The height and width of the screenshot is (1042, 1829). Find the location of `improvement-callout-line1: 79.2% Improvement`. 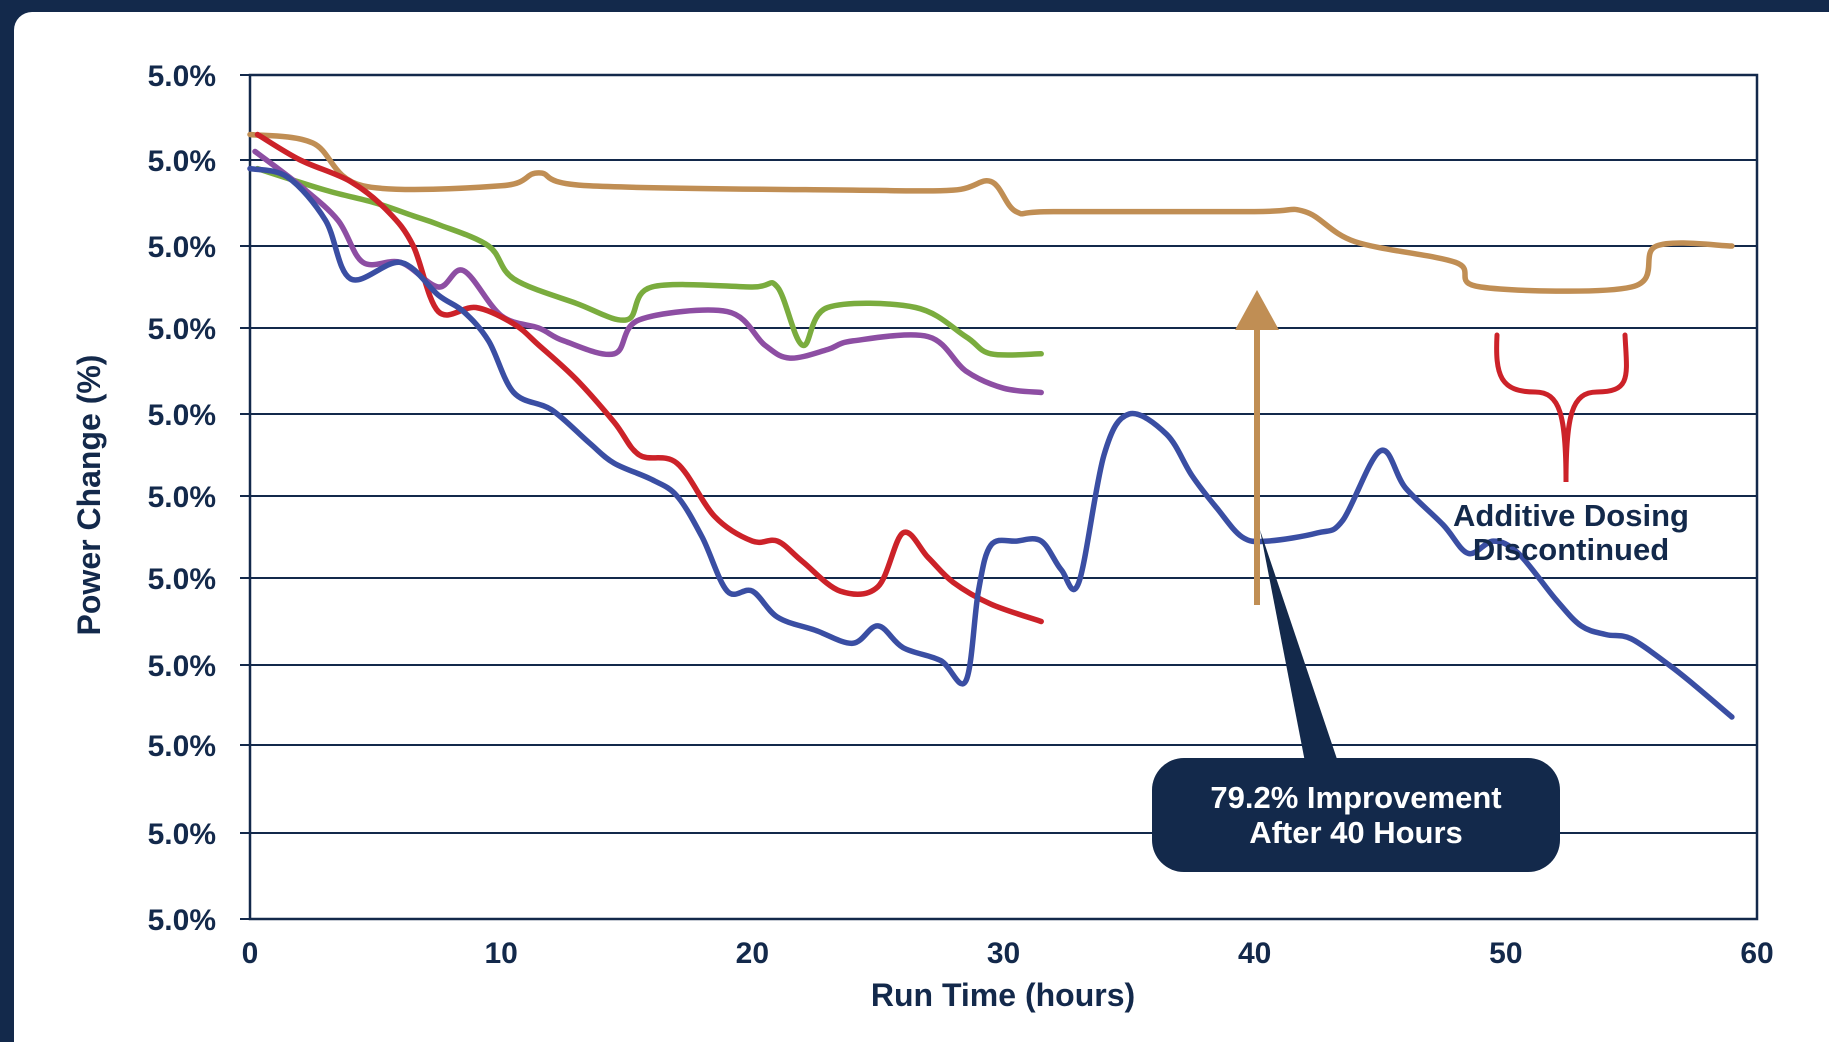

improvement-callout-line1: 79.2% Improvement is located at coordinates (1355, 797).